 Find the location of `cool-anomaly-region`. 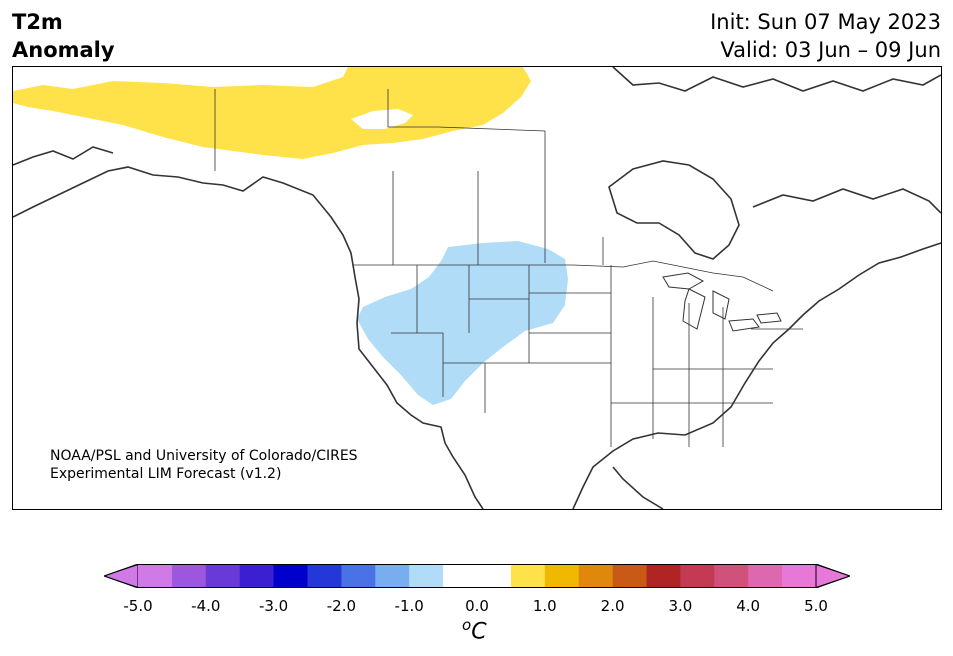

cool-anomaly-region is located at coordinates (462, 323).